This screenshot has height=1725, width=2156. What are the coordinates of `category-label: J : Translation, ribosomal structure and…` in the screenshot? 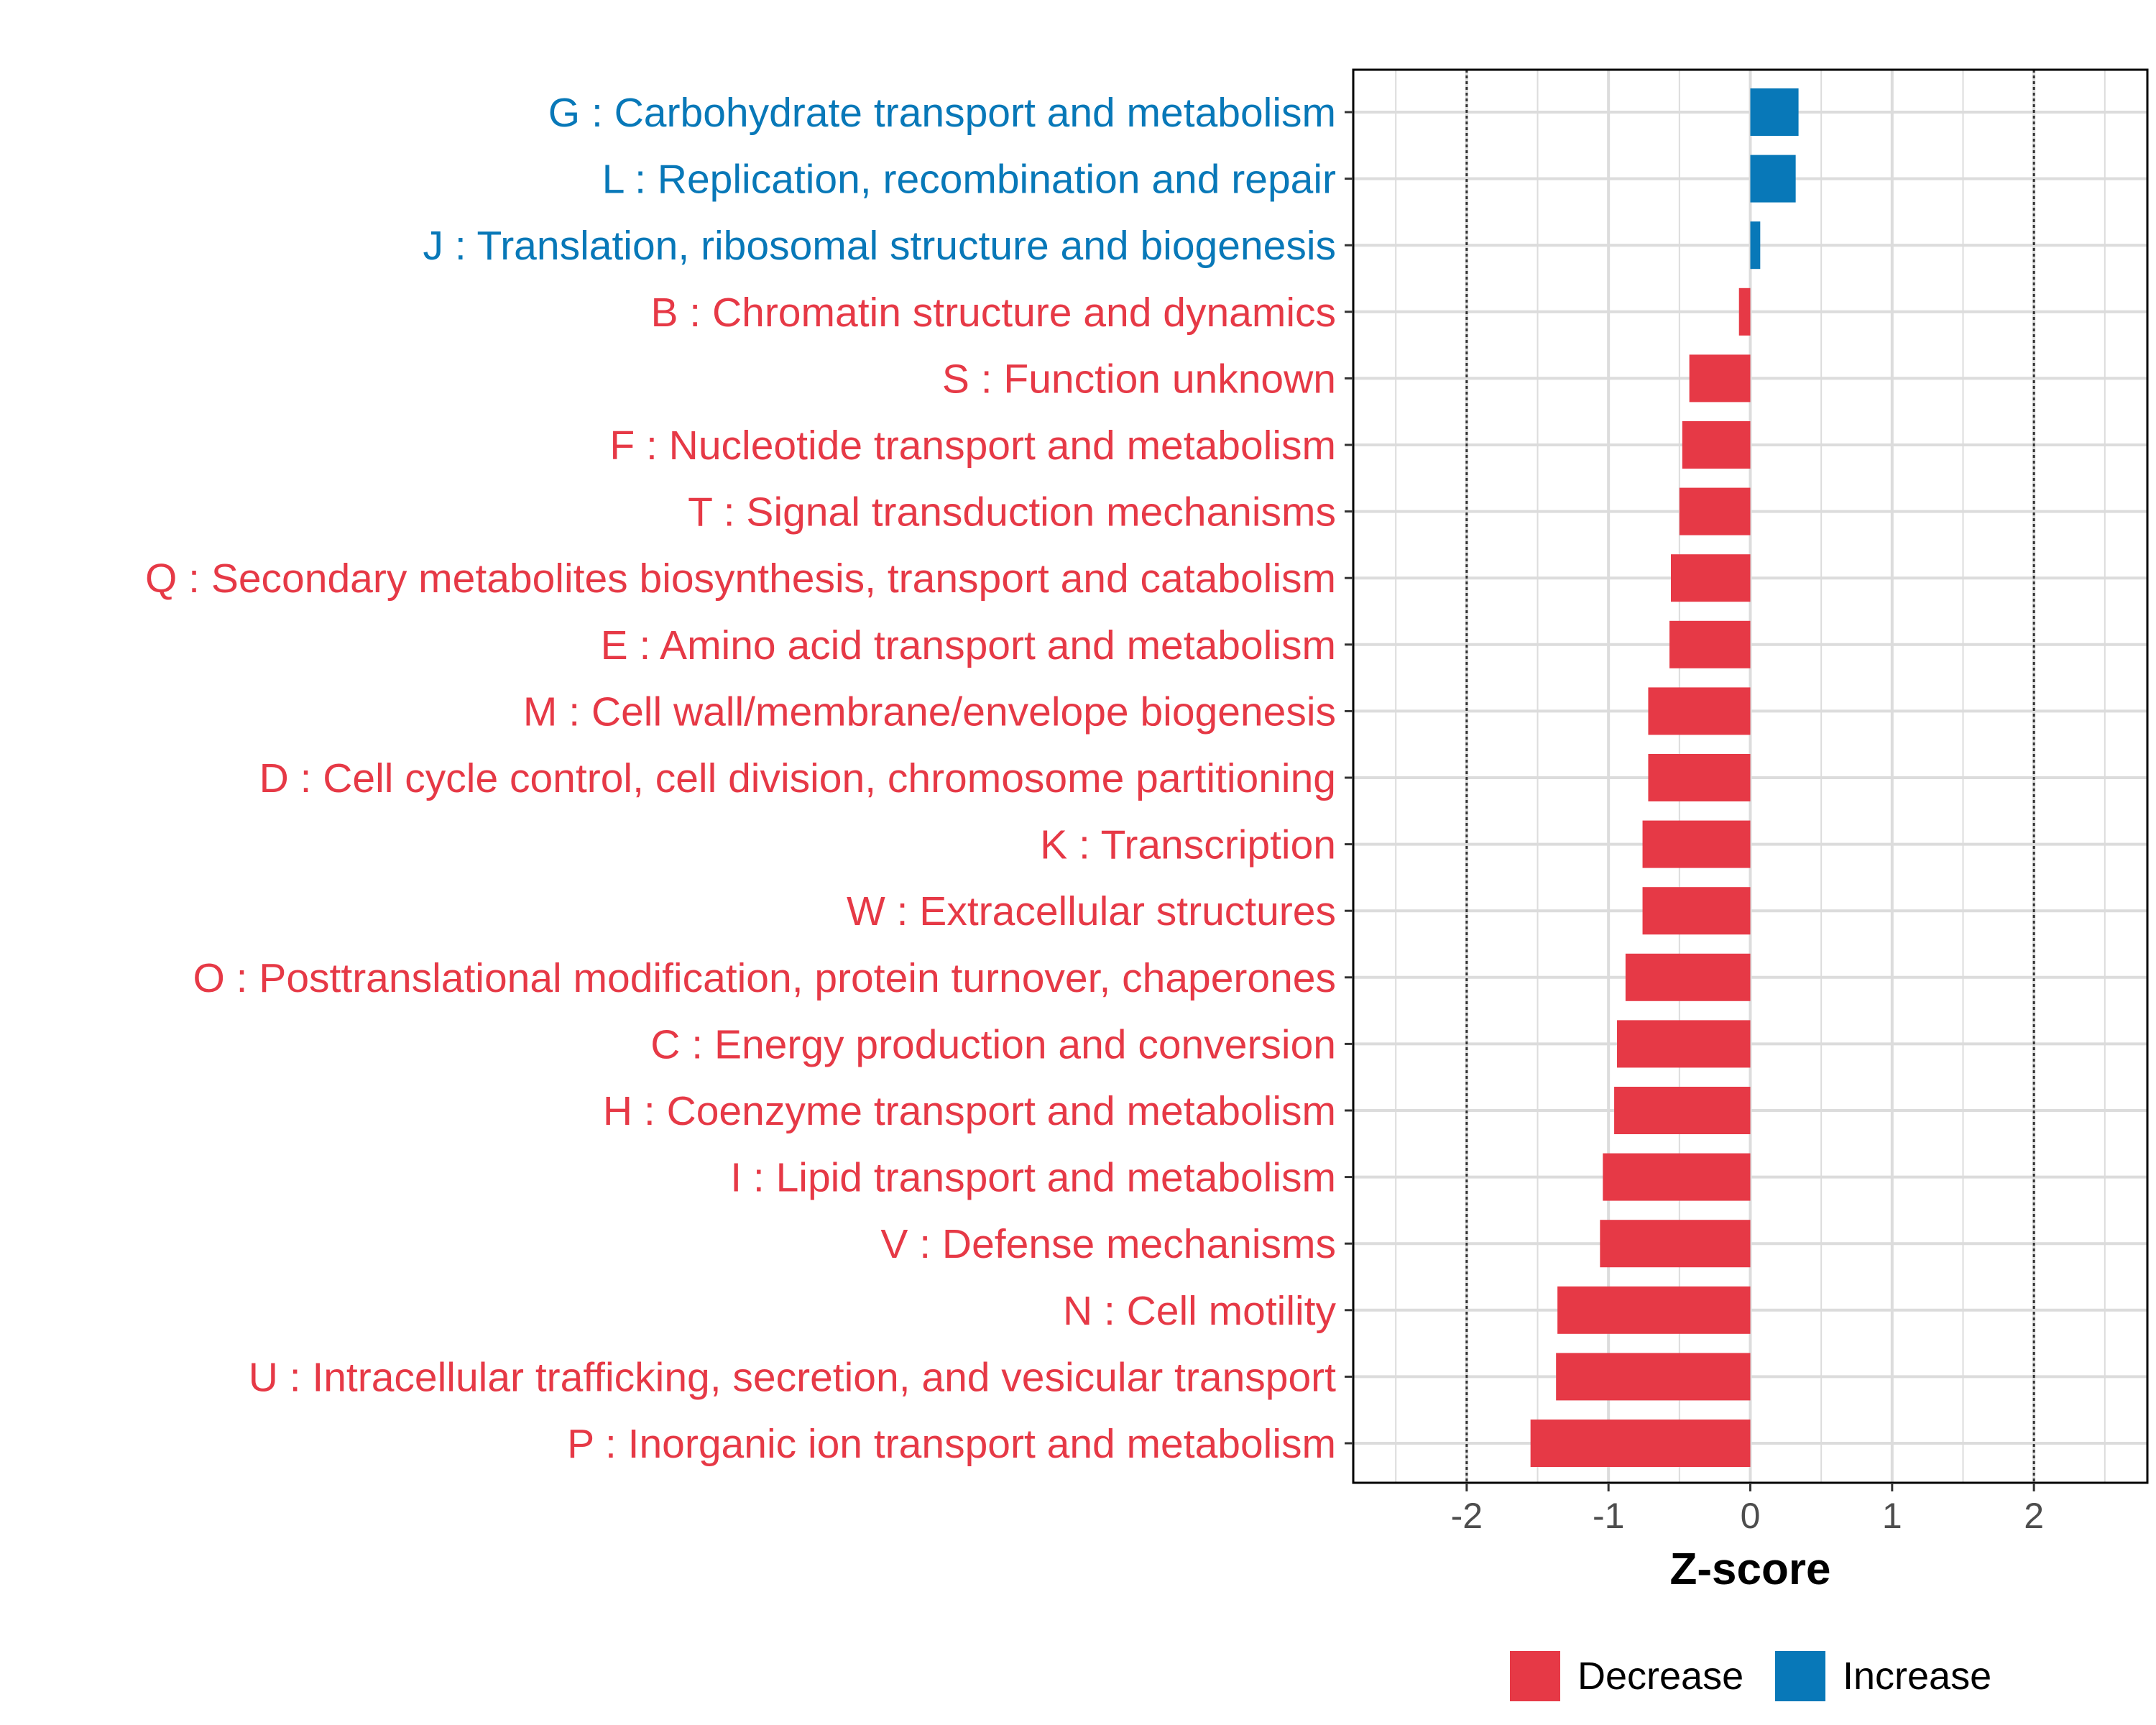 It's located at (880, 246).